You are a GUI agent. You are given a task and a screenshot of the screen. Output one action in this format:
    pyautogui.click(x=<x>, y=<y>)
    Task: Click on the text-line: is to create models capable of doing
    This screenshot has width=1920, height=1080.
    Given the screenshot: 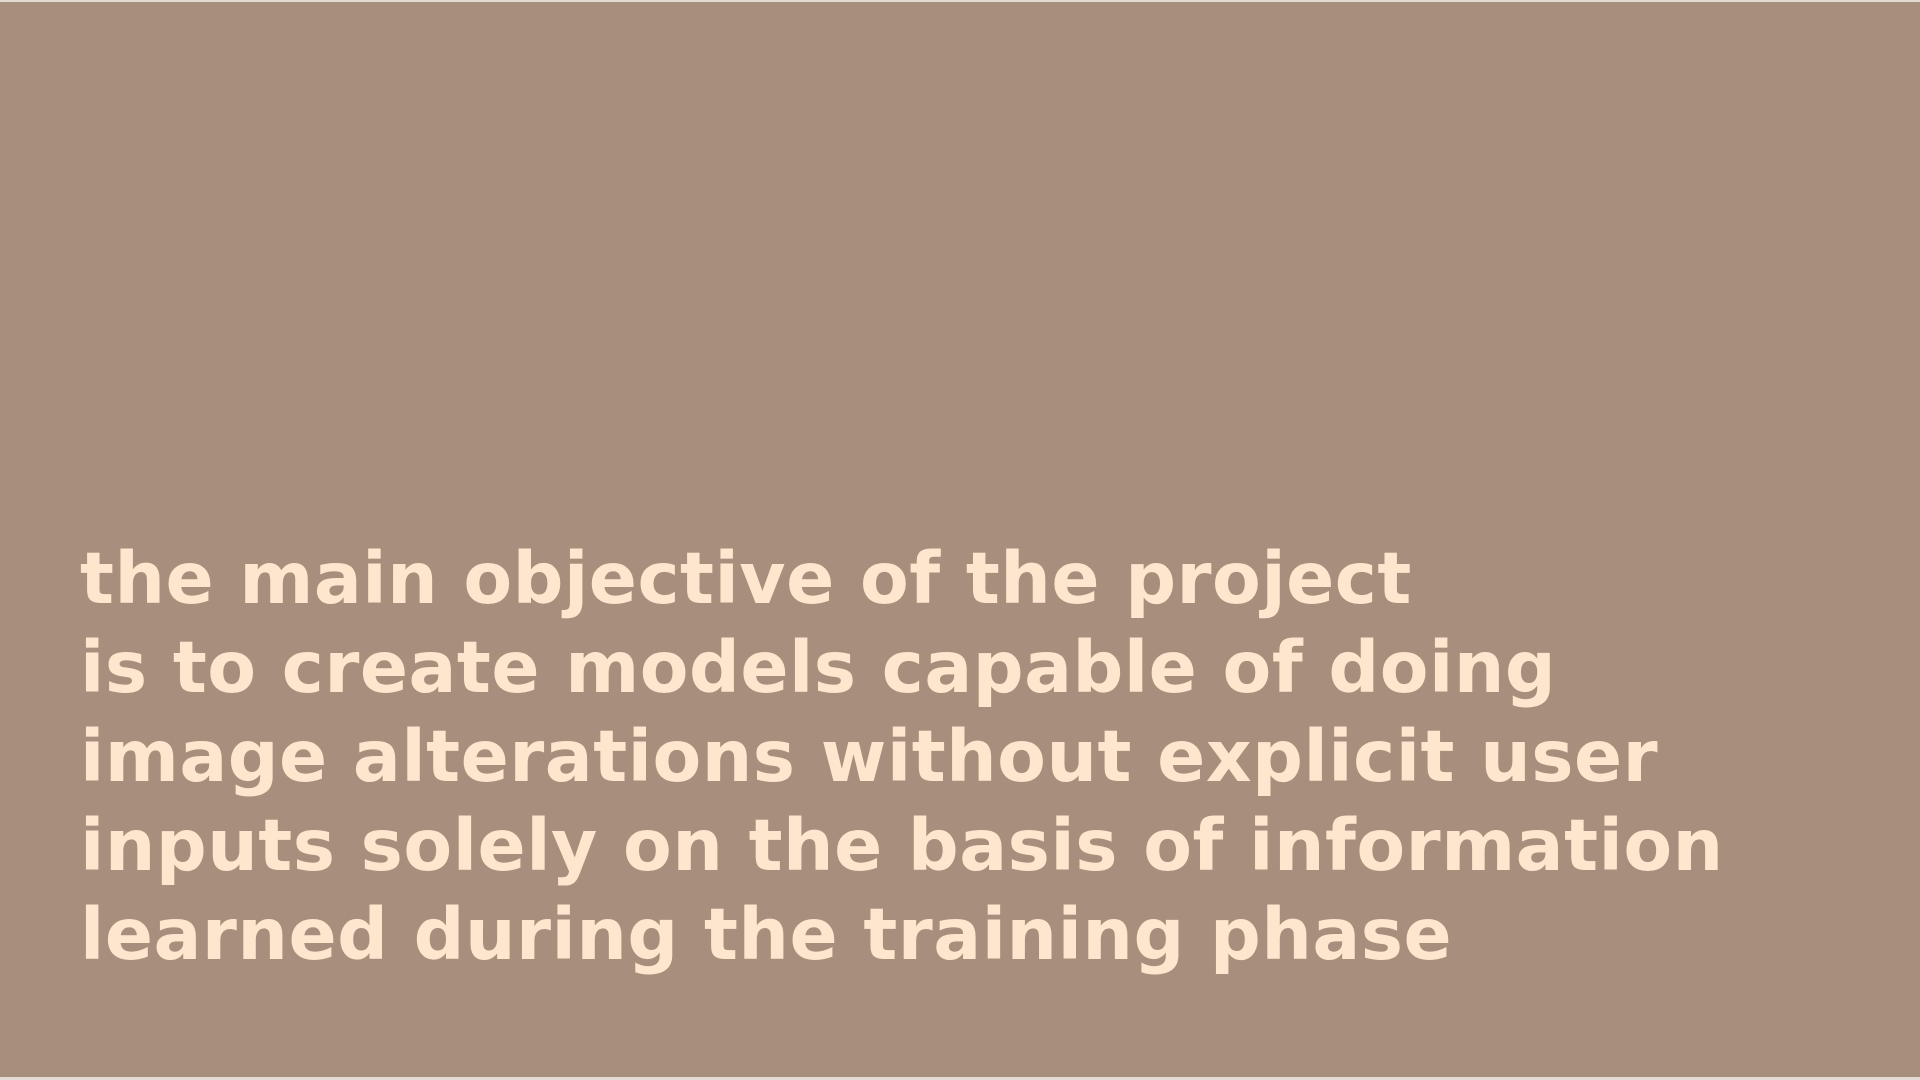 What is the action you would take?
    pyautogui.click(x=818, y=667)
    